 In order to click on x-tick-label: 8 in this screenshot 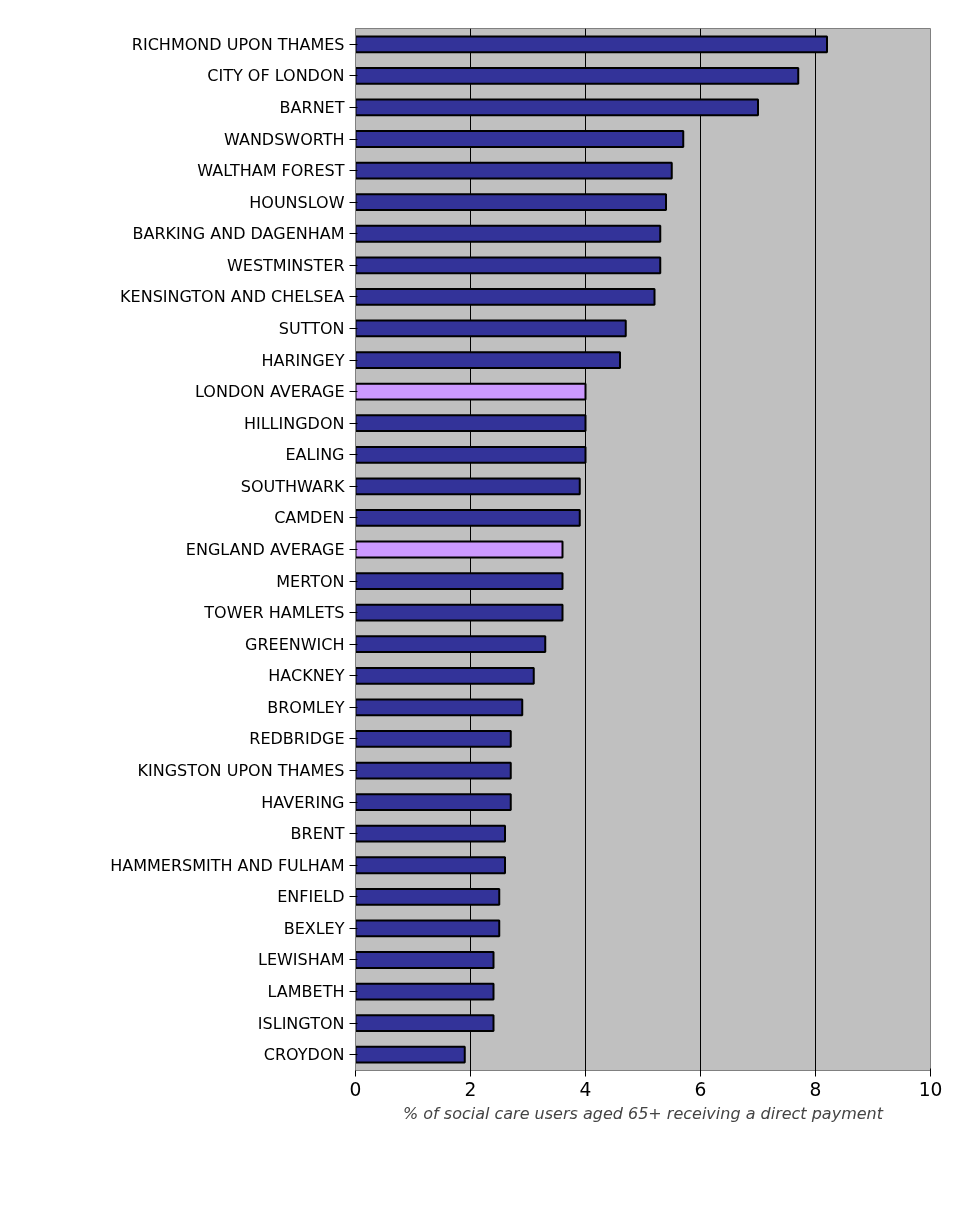, I will do `click(815, 1089)`.